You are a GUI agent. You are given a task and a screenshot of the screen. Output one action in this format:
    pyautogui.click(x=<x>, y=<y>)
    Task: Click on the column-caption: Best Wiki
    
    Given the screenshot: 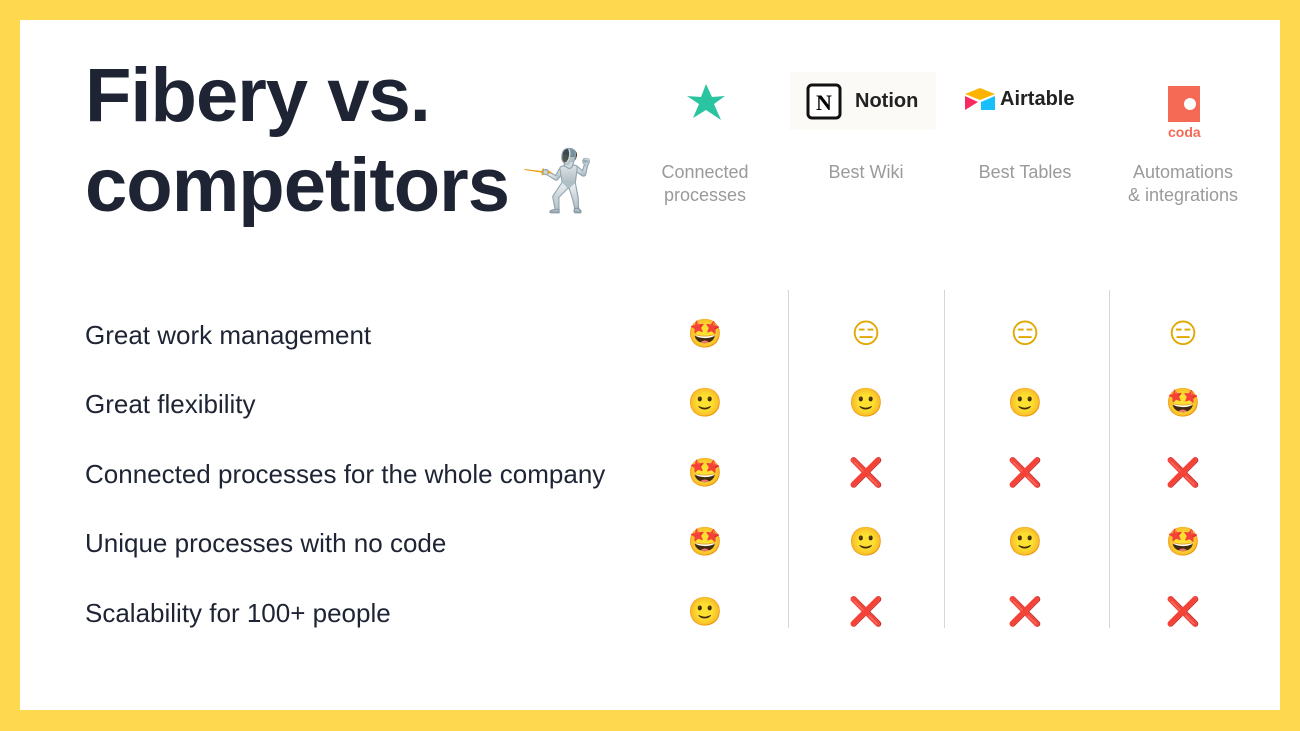 What is the action you would take?
    pyautogui.click(x=866, y=172)
    